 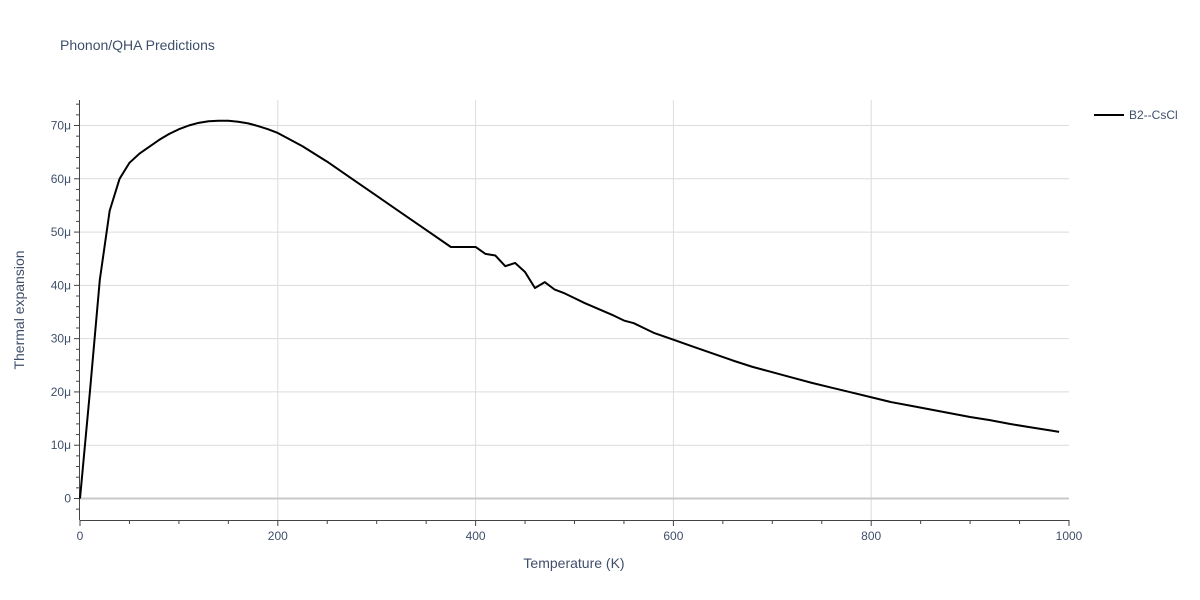 What do you see at coordinates (61, 179) in the screenshot?
I see `y-tick-label: 60μ` at bounding box center [61, 179].